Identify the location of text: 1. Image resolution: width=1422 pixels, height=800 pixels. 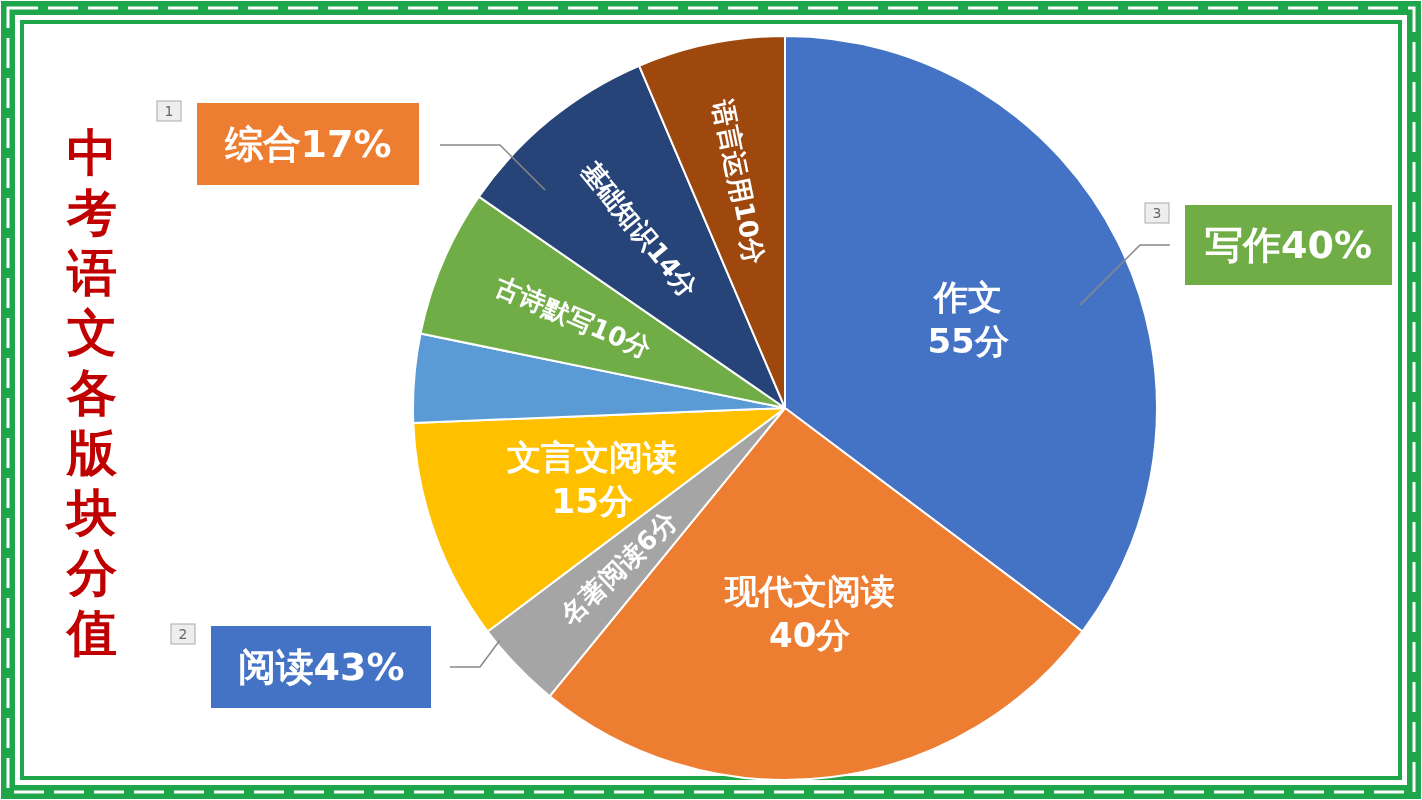
(169, 111).